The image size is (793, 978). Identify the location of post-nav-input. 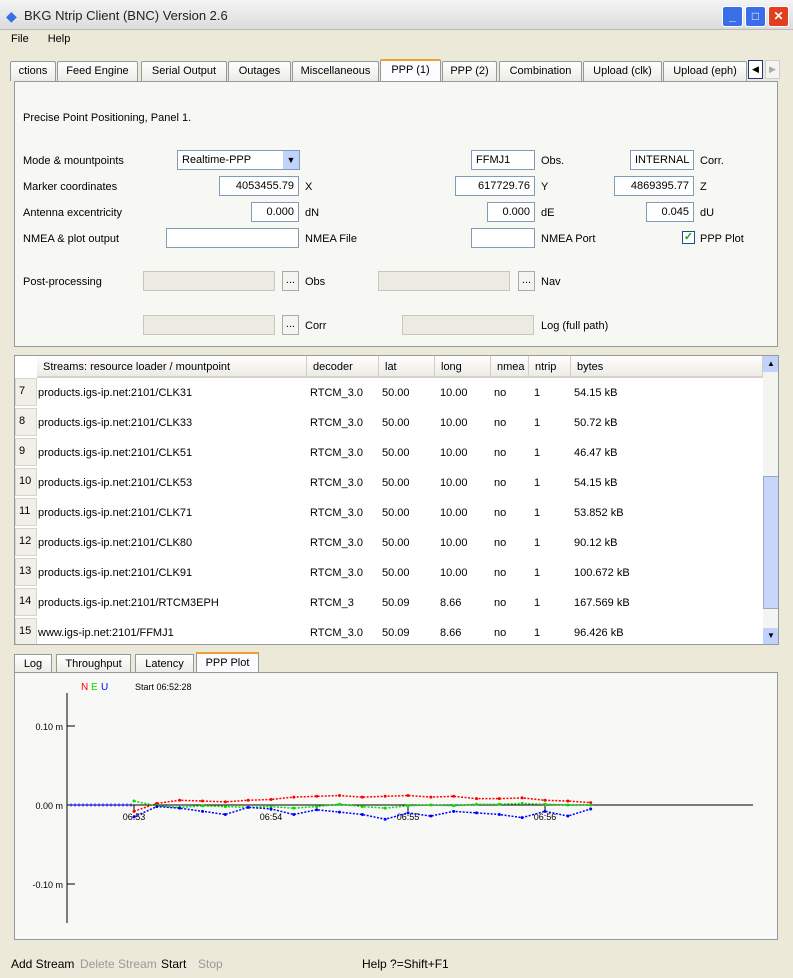
(444, 281).